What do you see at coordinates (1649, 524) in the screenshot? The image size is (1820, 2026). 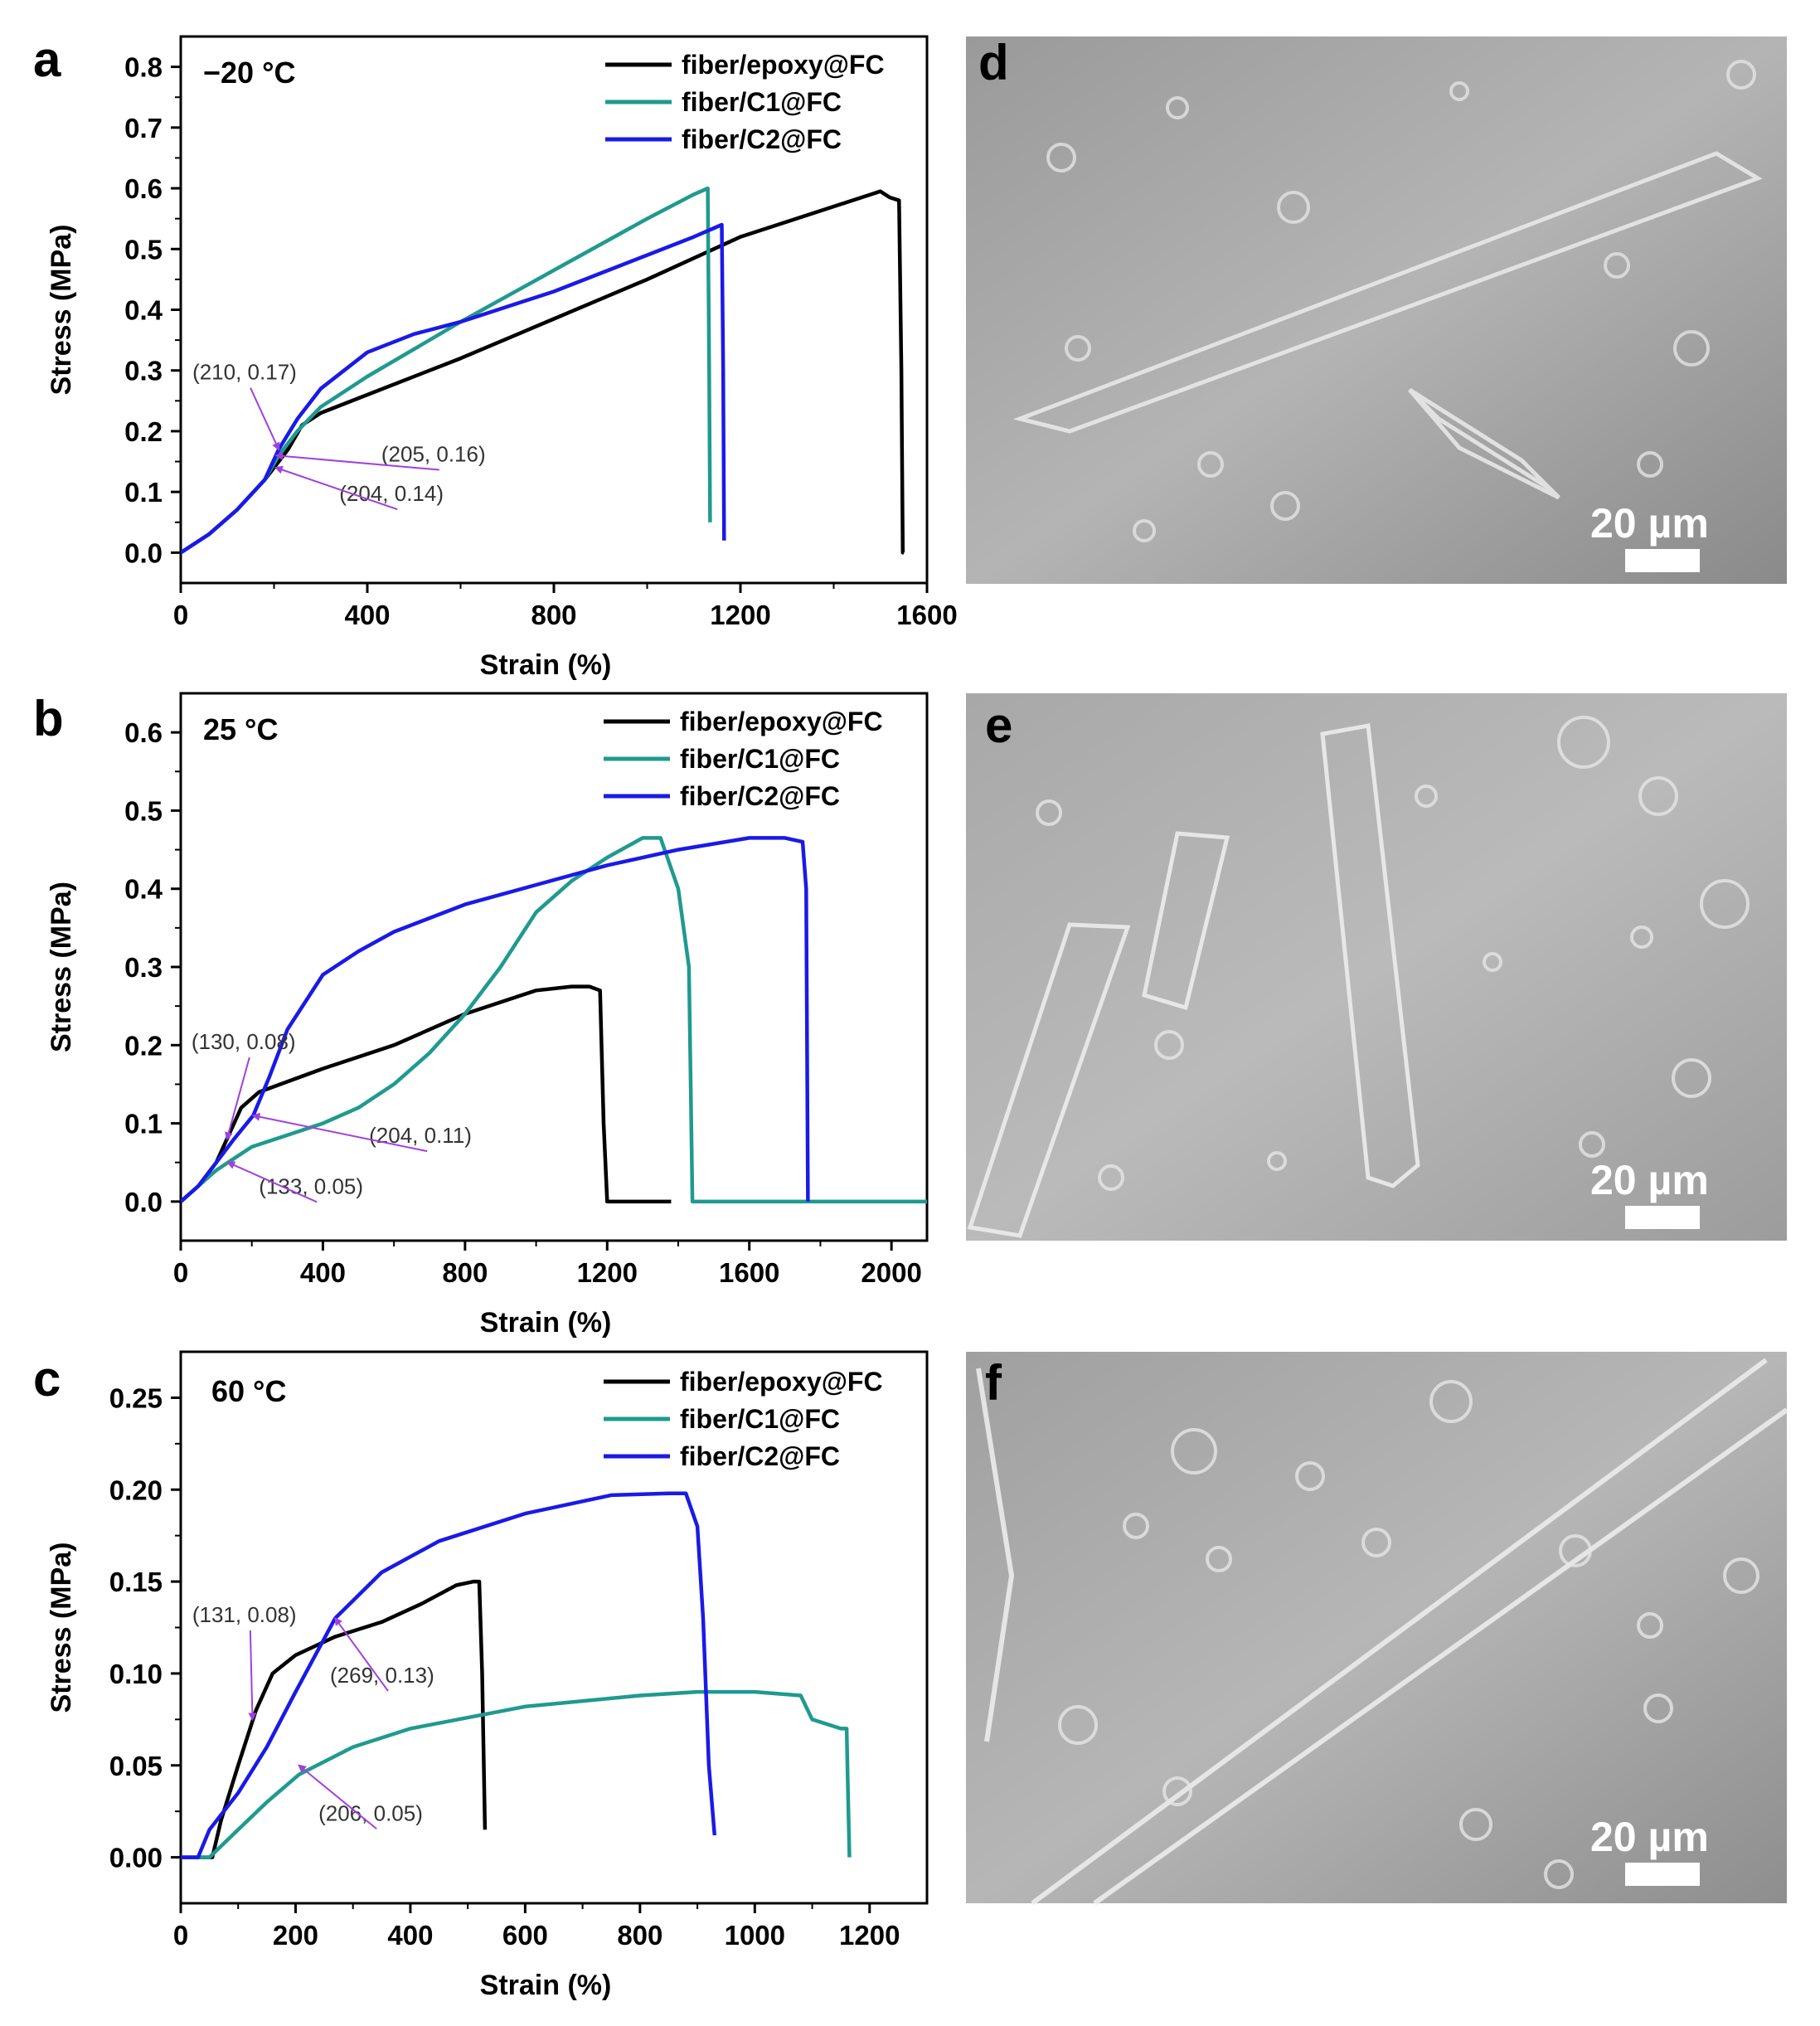 I see `scale-bar-label-d: 20 µm` at bounding box center [1649, 524].